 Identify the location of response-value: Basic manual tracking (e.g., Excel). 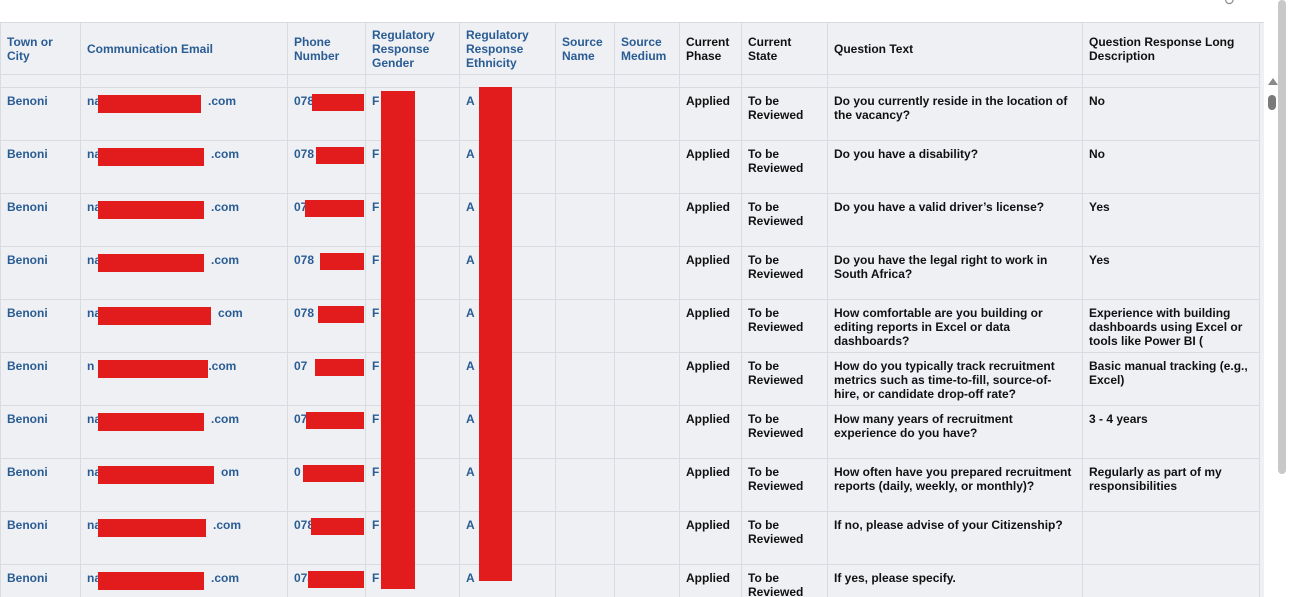
(1168, 373).